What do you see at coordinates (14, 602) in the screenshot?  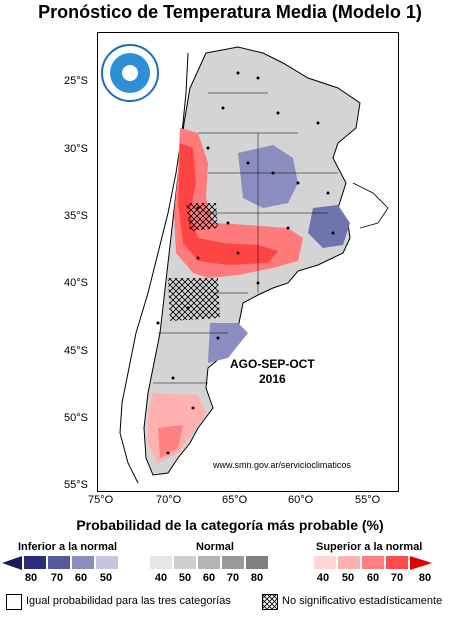 I see `equal-probability-swatch` at bounding box center [14, 602].